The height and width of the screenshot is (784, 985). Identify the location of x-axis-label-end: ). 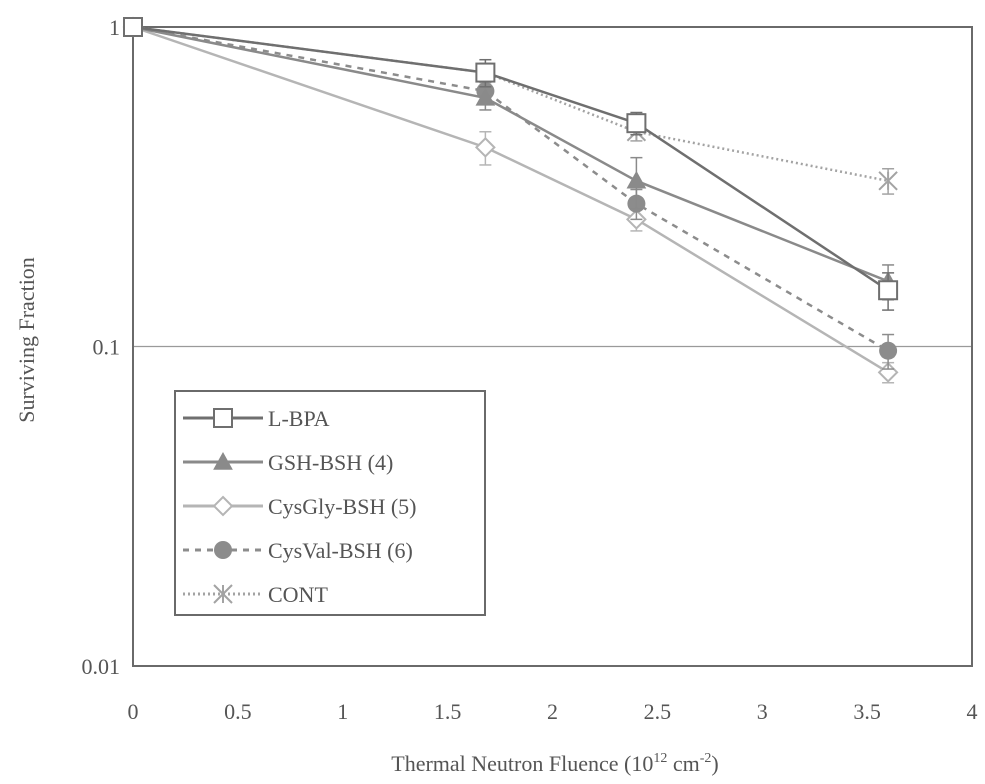
(714, 763).